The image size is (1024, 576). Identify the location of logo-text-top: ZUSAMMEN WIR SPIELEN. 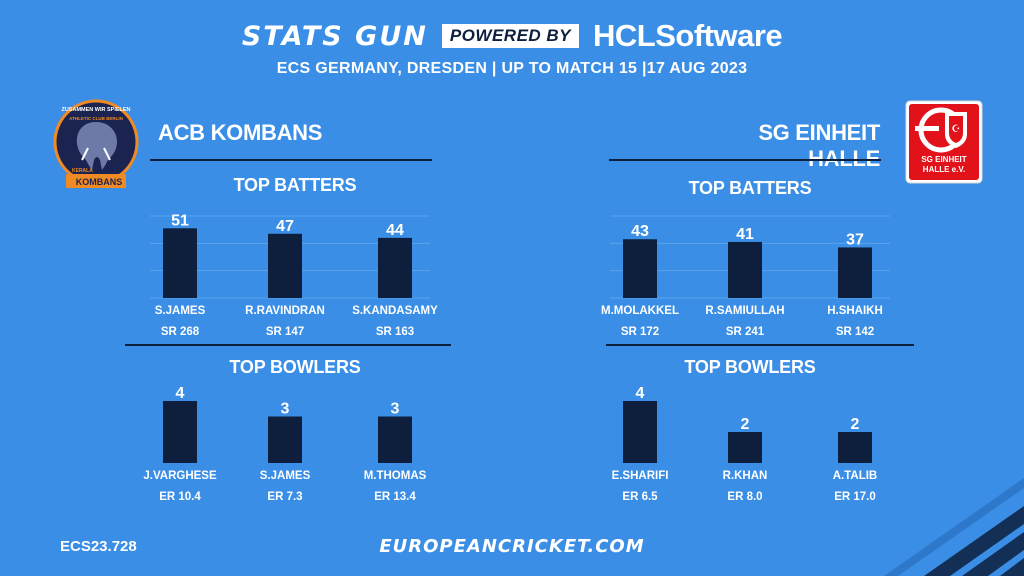
(95, 110).